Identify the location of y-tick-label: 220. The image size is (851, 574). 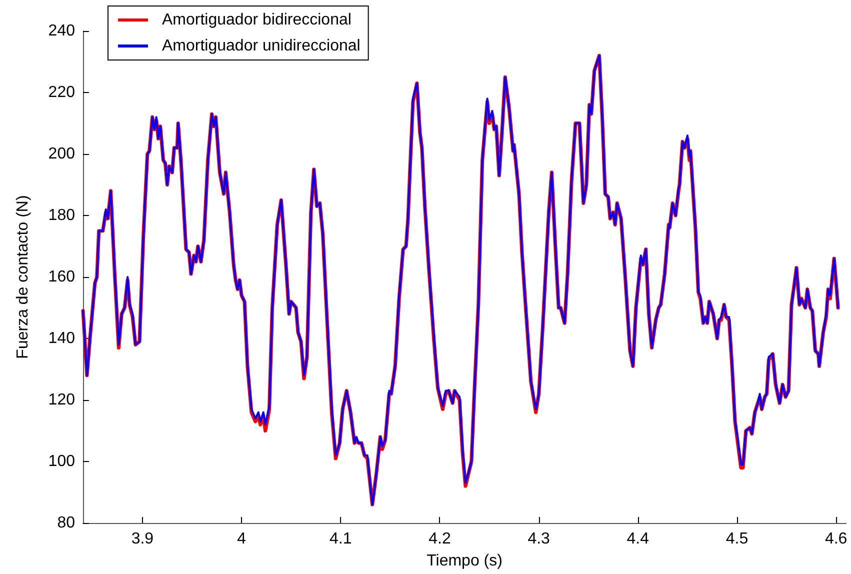
(62, 92).